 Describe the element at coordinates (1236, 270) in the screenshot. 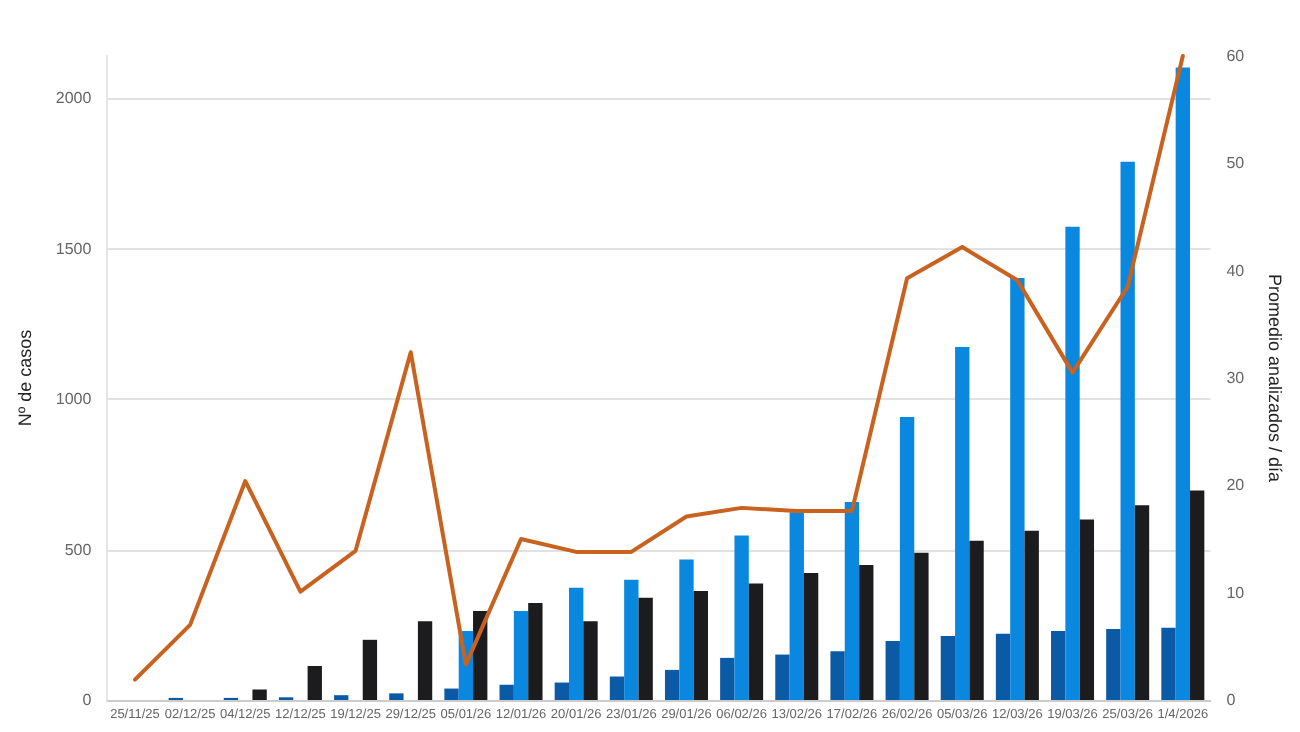

I see `y2-tick-label: 40` at that location.